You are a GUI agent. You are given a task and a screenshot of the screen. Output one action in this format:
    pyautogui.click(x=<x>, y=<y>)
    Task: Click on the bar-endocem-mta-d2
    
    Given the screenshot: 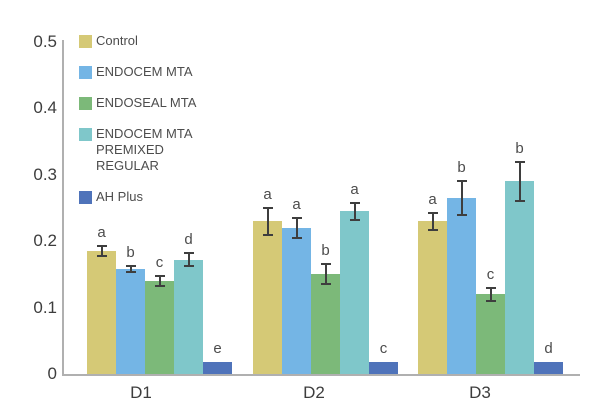 What is the action you would take?
    pyautogui.click(x=296, y=301)
    